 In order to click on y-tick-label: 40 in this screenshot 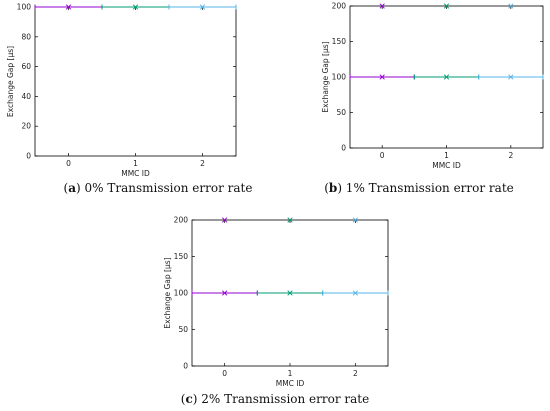, I will do `click(26, 96)`.